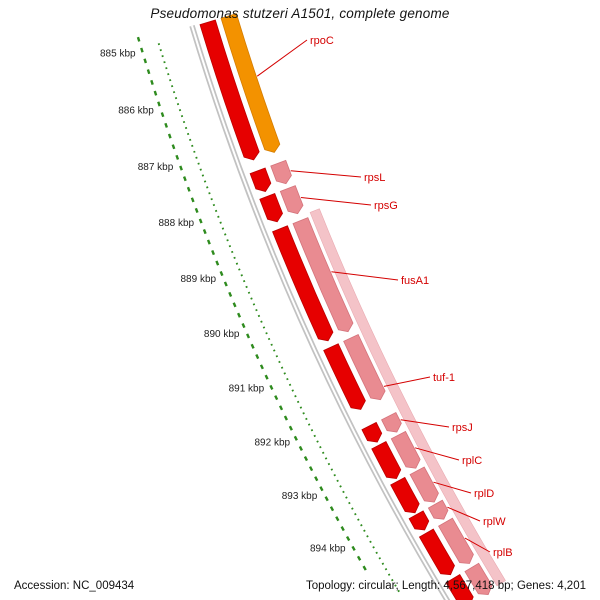 The width and height of the screenshot is (600, 600). Describe the element at coordinates (282, 58) in the screenshot. I see `gene-leader-rpoC` at that location.